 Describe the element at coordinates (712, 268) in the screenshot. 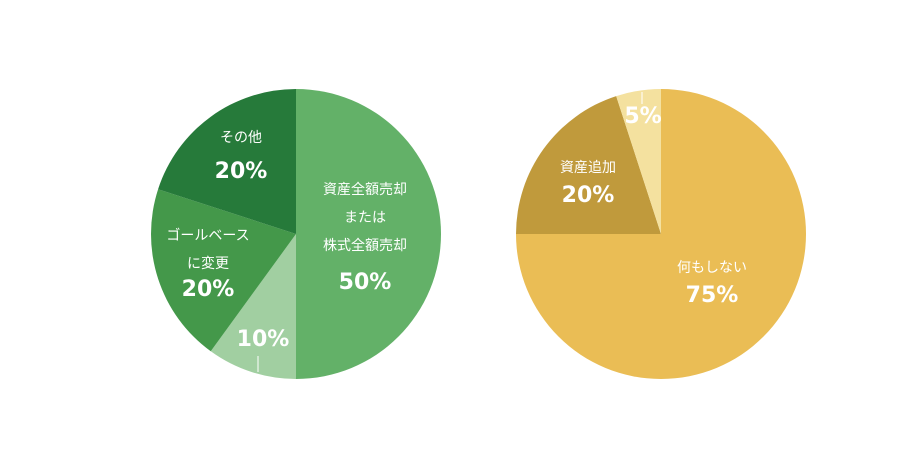

I see `slice-label: 何もしない` at that location.